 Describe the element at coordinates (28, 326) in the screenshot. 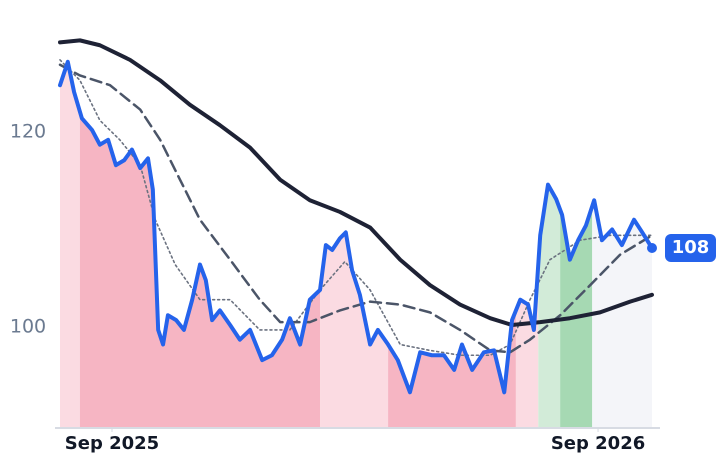

I see `y-tick-label: 100` at that location.